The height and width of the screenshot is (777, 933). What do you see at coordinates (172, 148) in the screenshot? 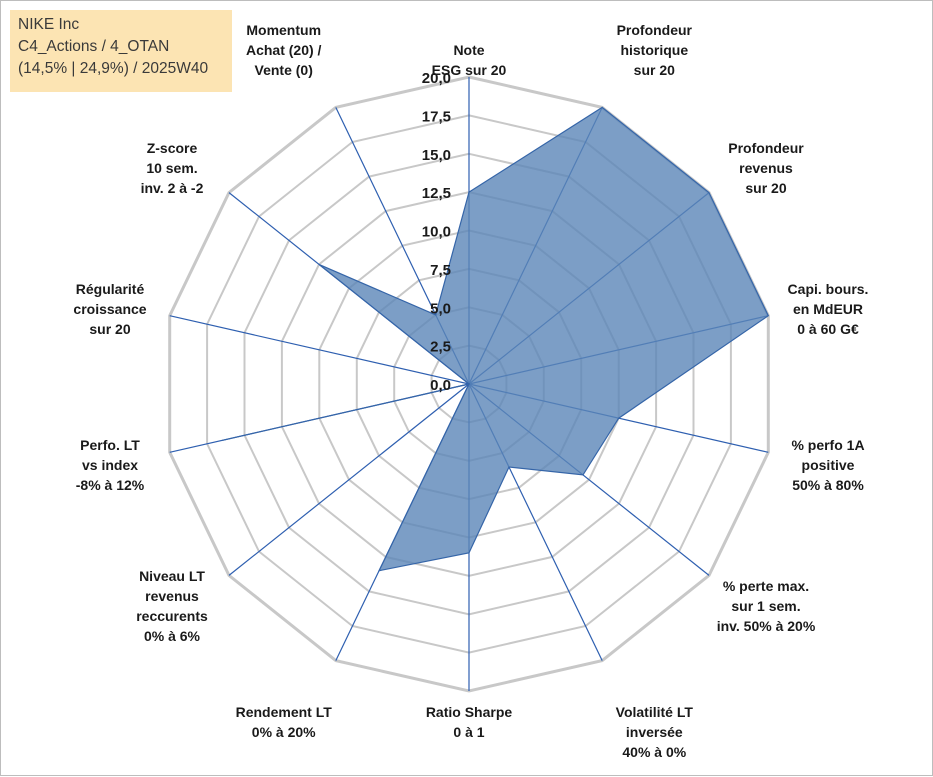
I see `category-label-line: Z-score` at bounding box center [172, 148].